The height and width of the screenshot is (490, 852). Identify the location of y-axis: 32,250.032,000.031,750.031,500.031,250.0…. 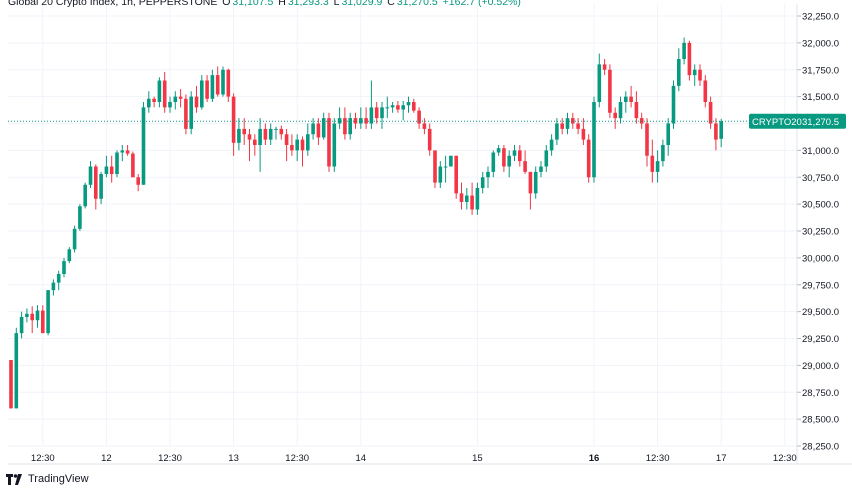
(817, 234).